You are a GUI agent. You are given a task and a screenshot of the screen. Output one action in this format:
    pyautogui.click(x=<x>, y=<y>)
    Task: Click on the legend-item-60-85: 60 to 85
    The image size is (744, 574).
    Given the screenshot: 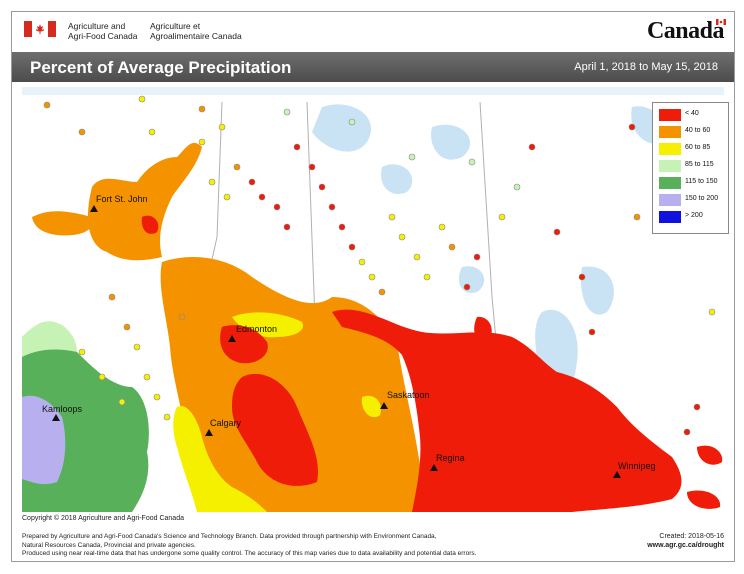 What is the action you would take?
    pyautogui.click(x=694, y=149)
    